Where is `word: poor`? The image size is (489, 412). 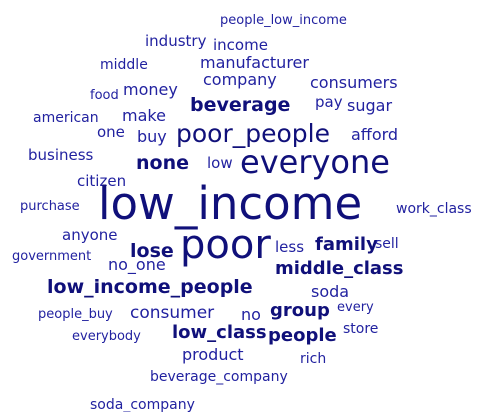
word: poor is located at coordinates (225, 245).